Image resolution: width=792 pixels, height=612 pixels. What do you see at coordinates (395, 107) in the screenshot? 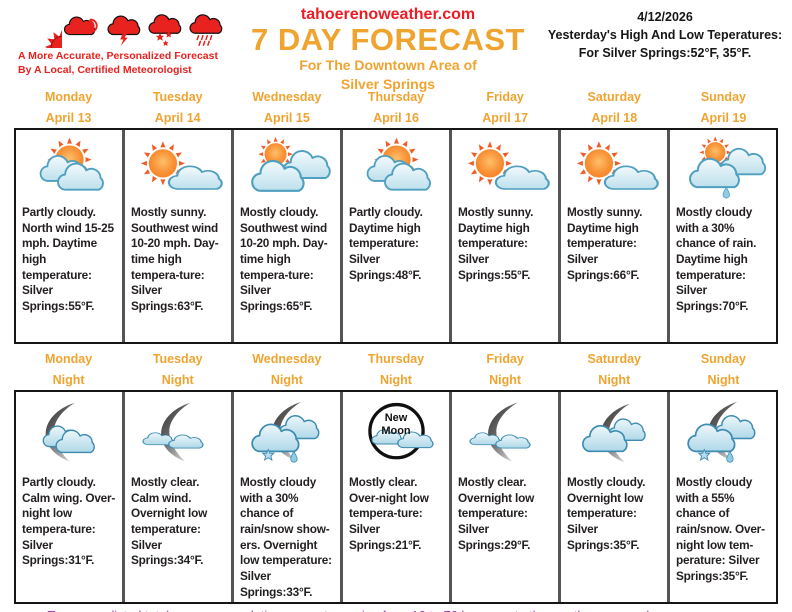
I see `day-header-thursday: Thursday April 16` at bounding box center [395, 107].